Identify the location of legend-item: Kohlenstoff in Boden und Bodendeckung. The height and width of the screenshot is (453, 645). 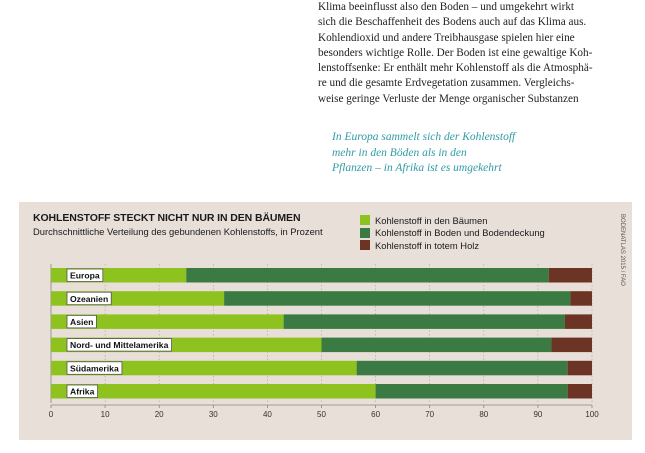
(452, 233).